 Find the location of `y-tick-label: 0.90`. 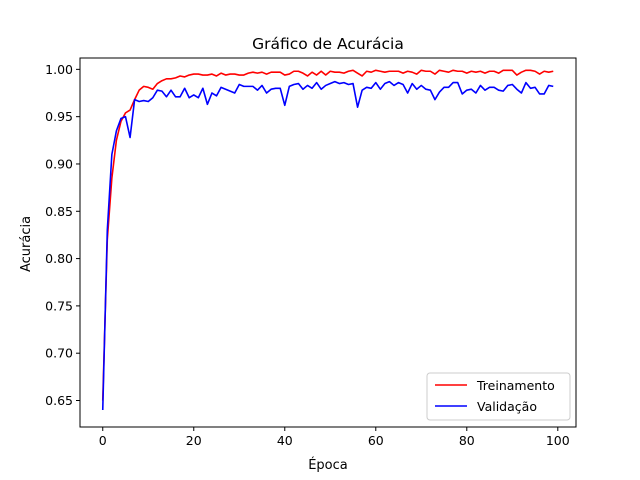

y-tick-label: 0.90 is located at coordinates (59, 163).